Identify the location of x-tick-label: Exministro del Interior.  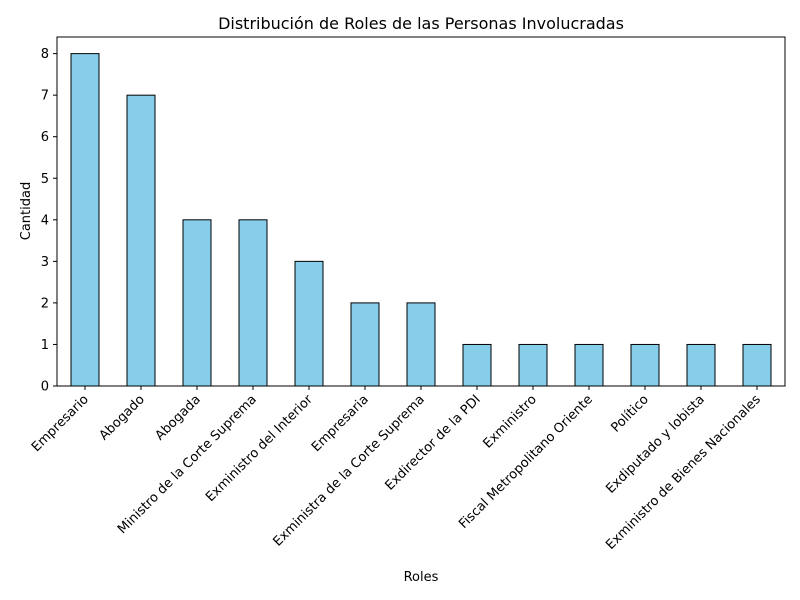
(259, 448).